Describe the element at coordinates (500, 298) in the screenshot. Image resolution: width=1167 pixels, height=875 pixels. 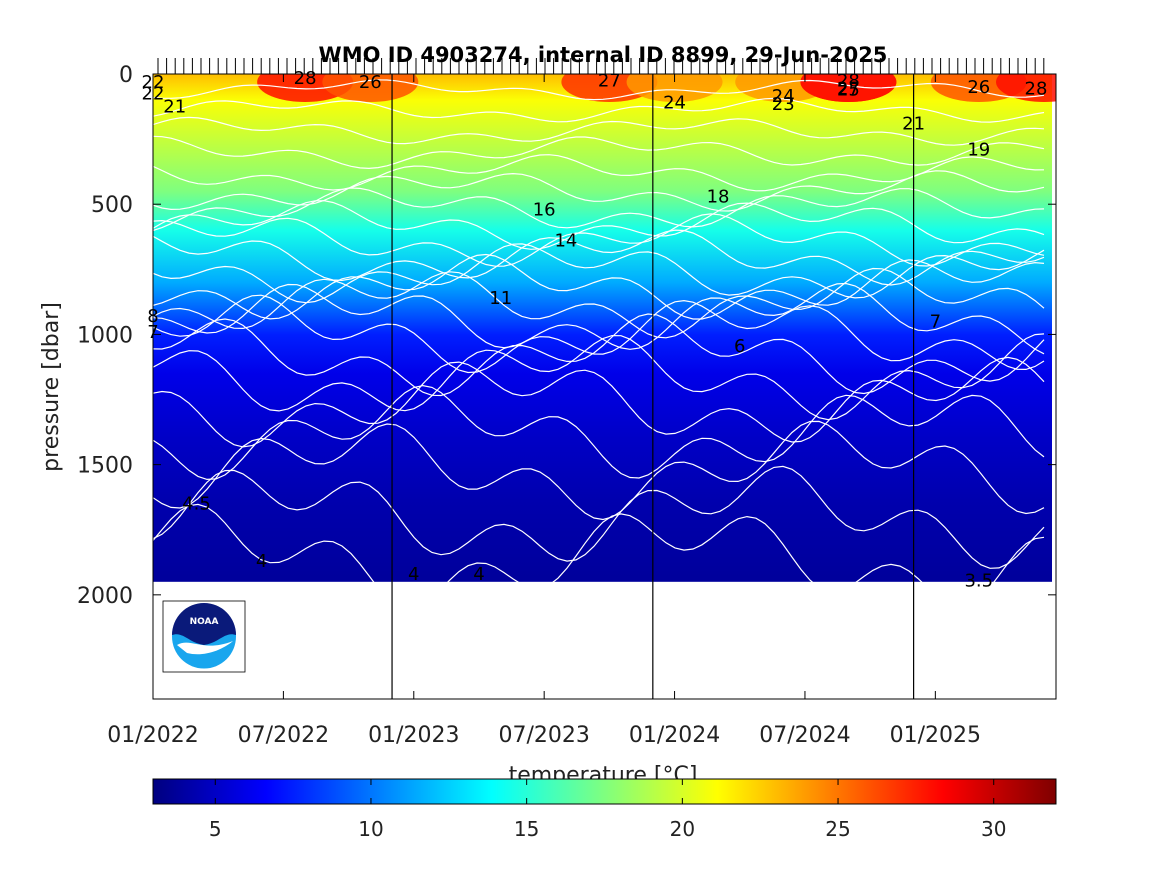
I see `isotherm-label: 11` at that location.